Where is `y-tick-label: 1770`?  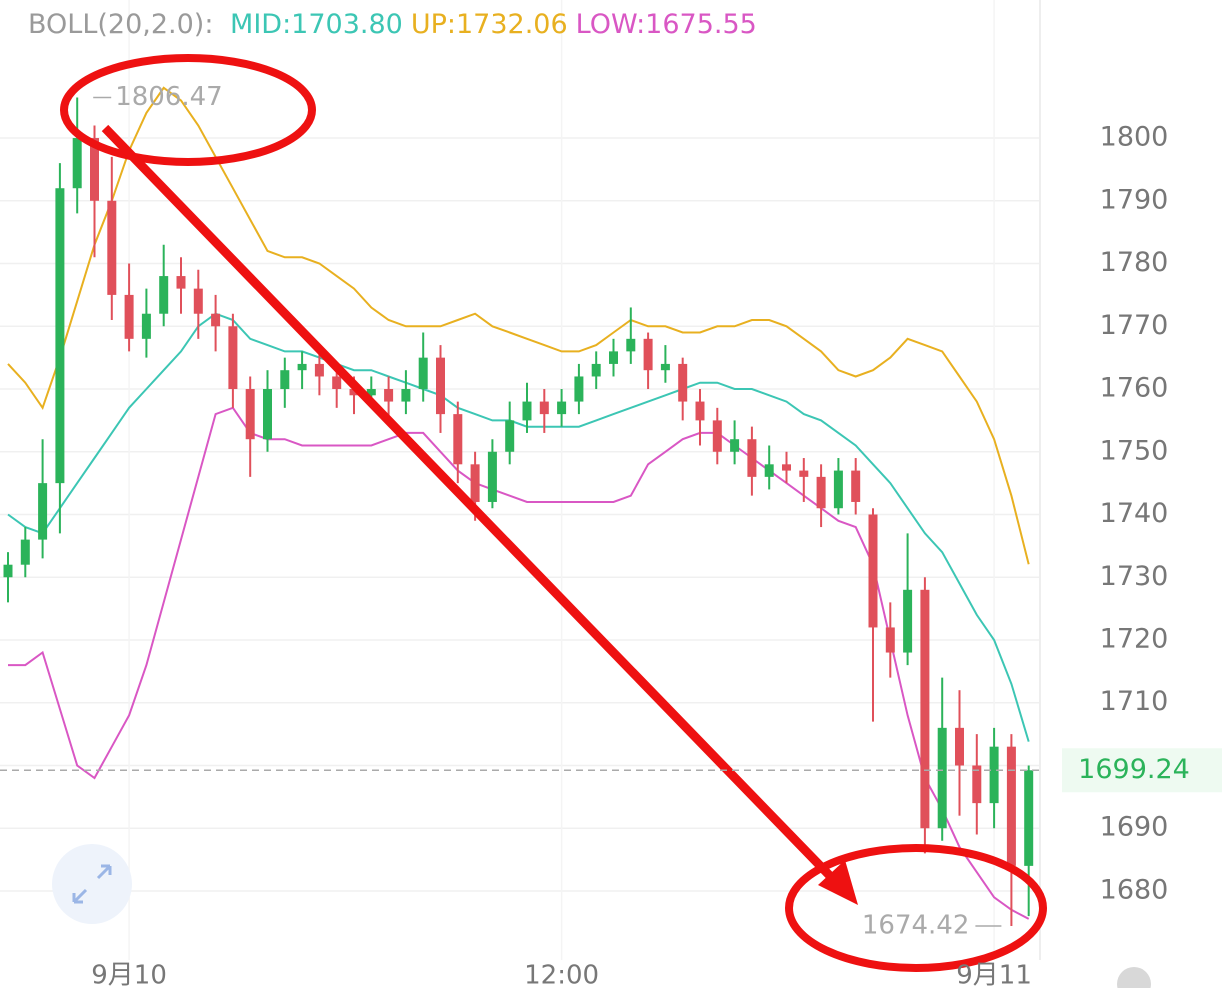
y-tick-label: 1770 is located at coordinates (1134, 325).